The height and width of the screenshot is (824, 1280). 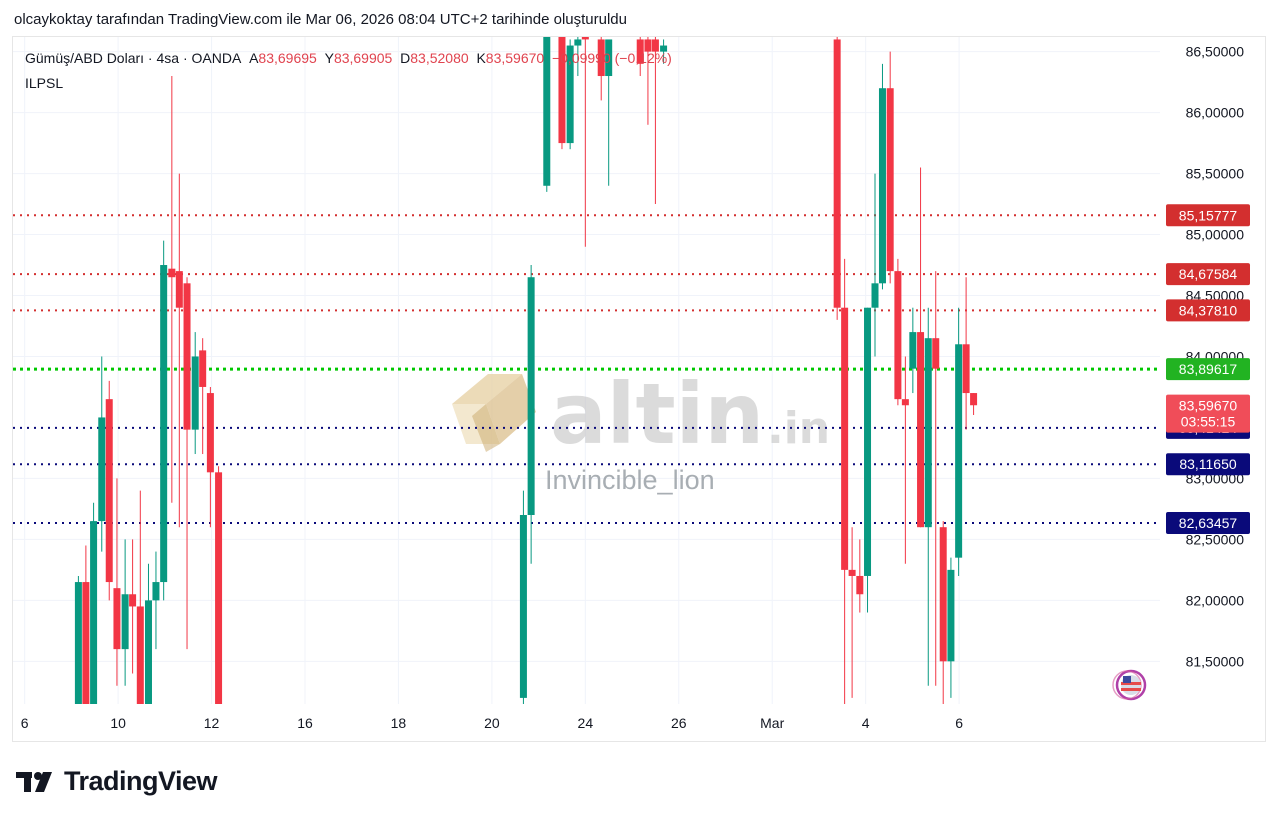 I want to click on time-axis: 6 10 12 16 18 20 24 26 Mar 4 6, so click(x=492, y=723).